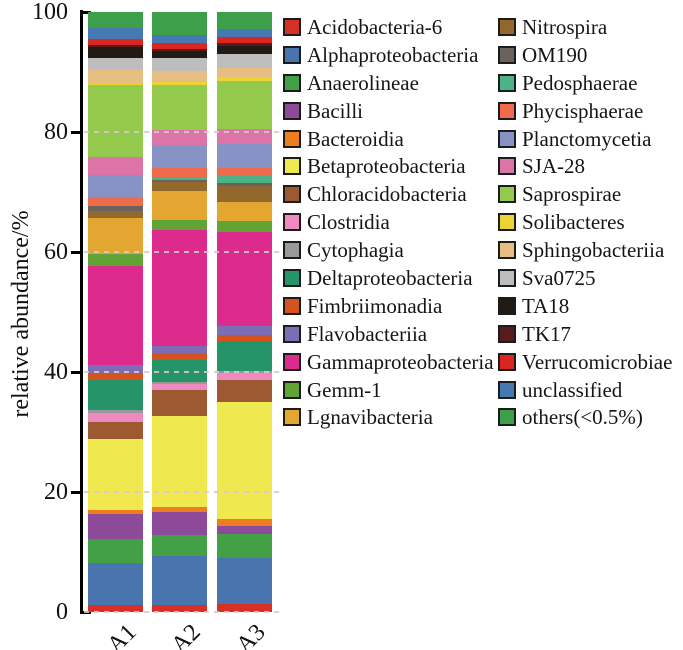 This screenshot has width=683, height=650. I want to click on bar-segment-Anaerolineae-A1, so click(115, 551).